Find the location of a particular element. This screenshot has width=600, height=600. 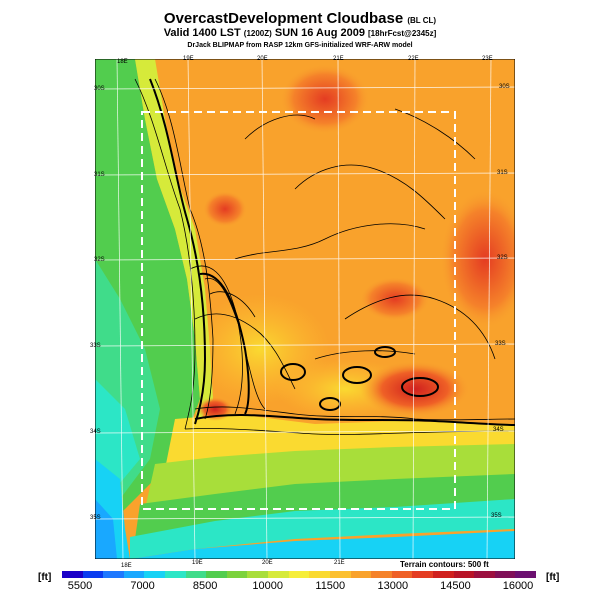

south-green is located at coordinates (325, 506).